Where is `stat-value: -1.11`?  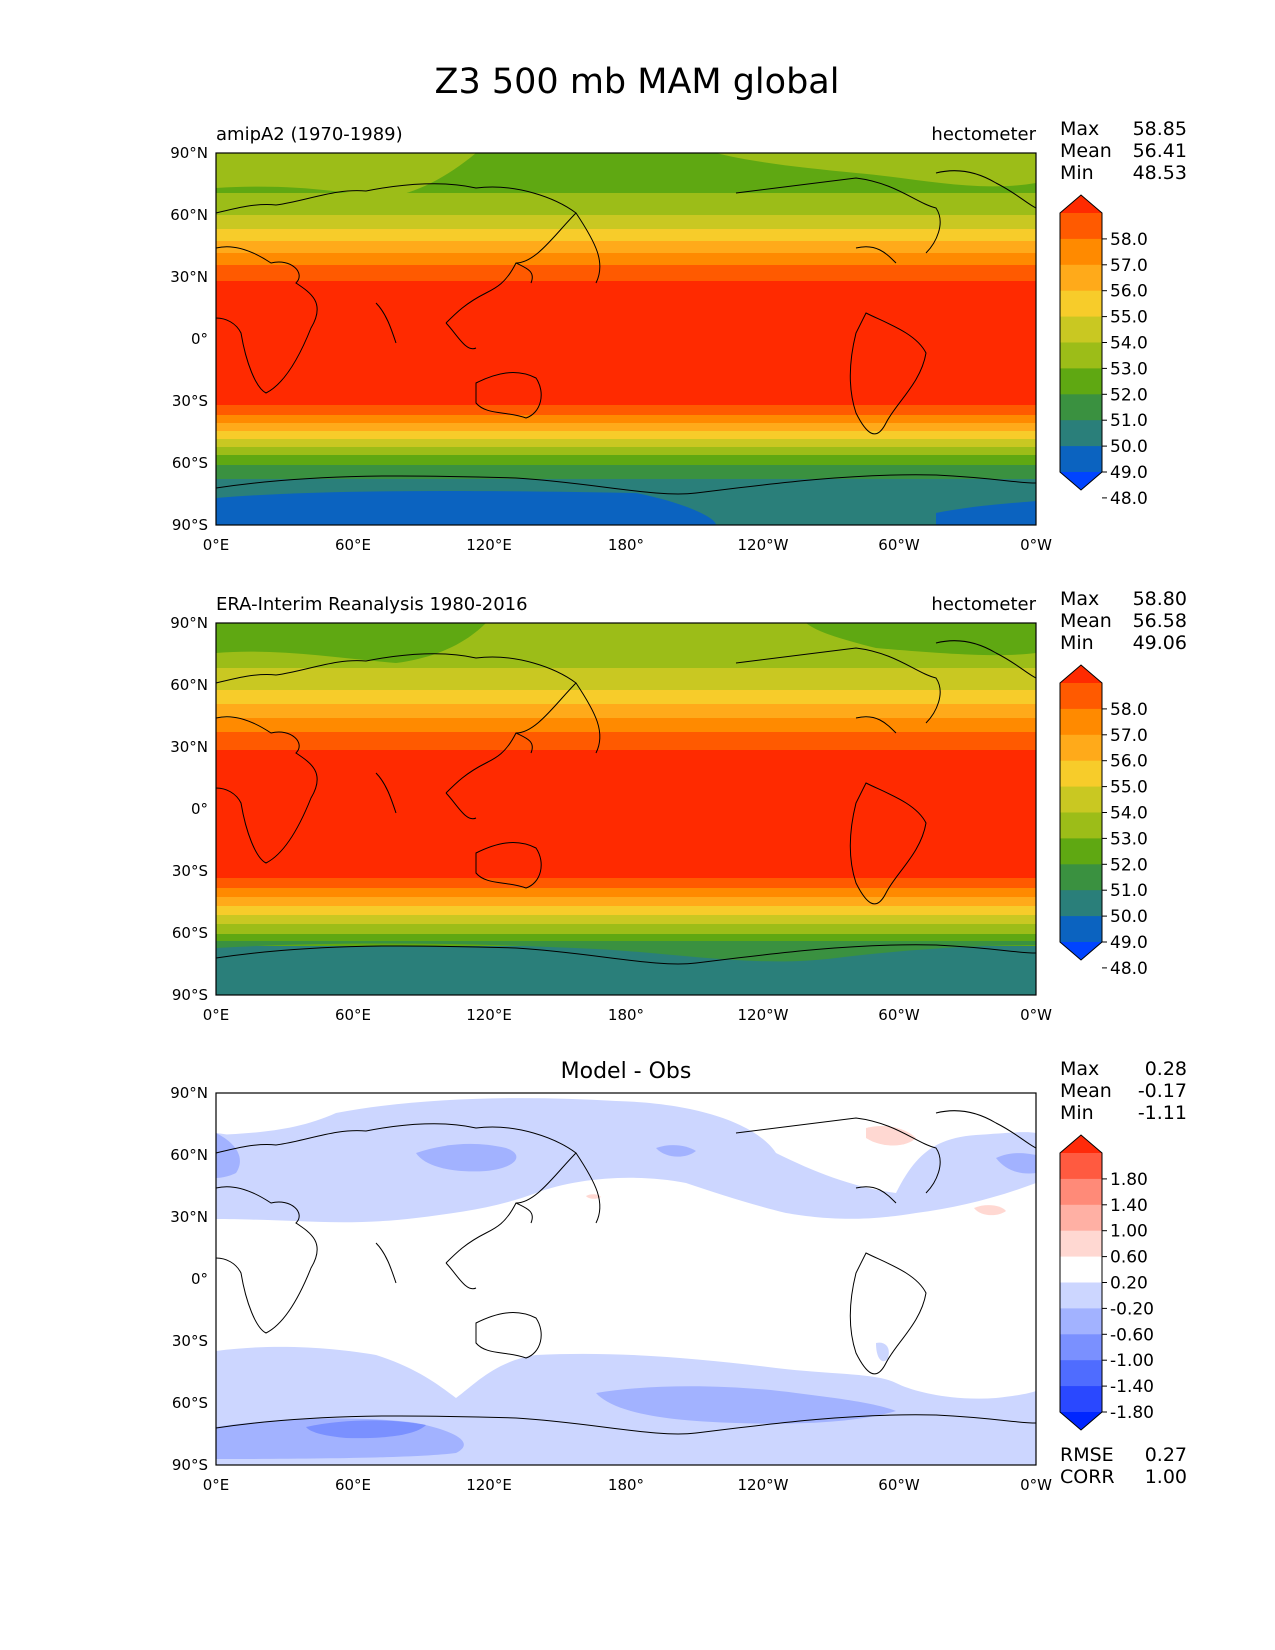 stat-value: -1.11 is located at coordinates (1162, 1113).